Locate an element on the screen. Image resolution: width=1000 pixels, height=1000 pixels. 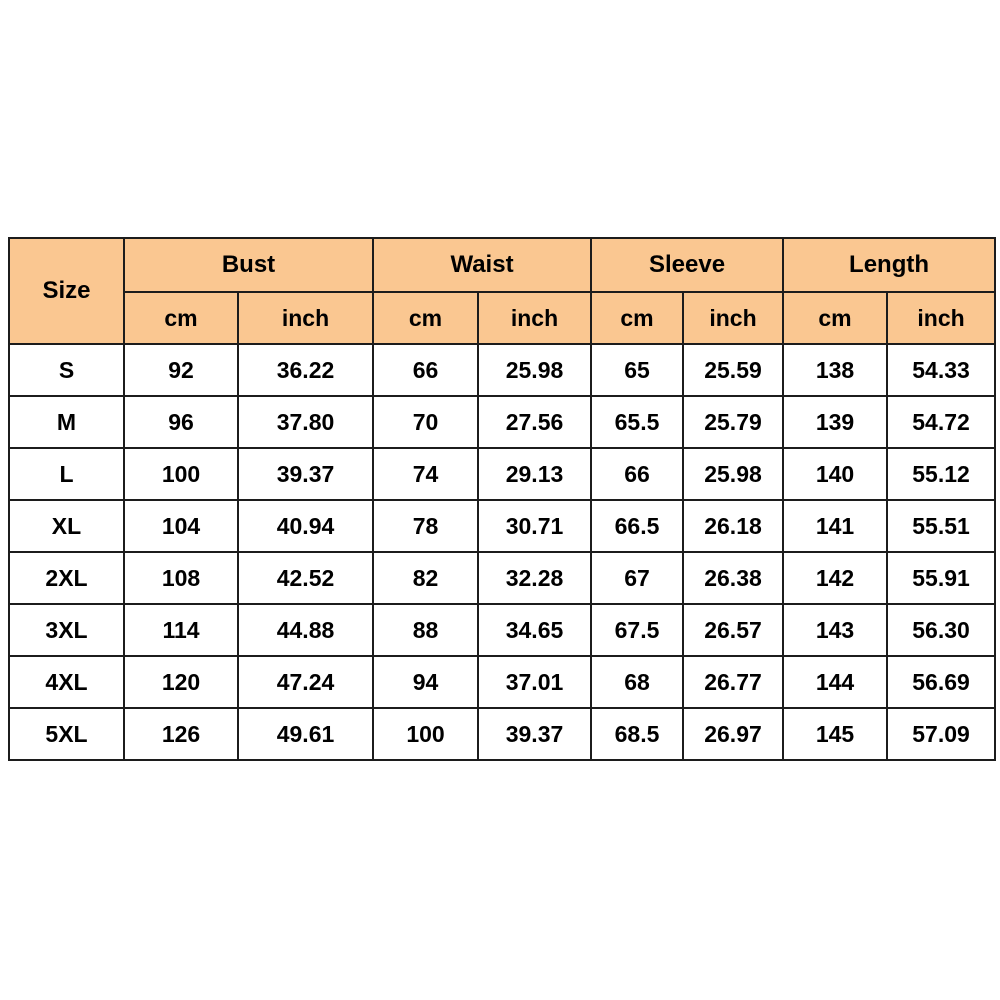
waist-inch-cell: 32.28 is located at coordinates (534, 578).